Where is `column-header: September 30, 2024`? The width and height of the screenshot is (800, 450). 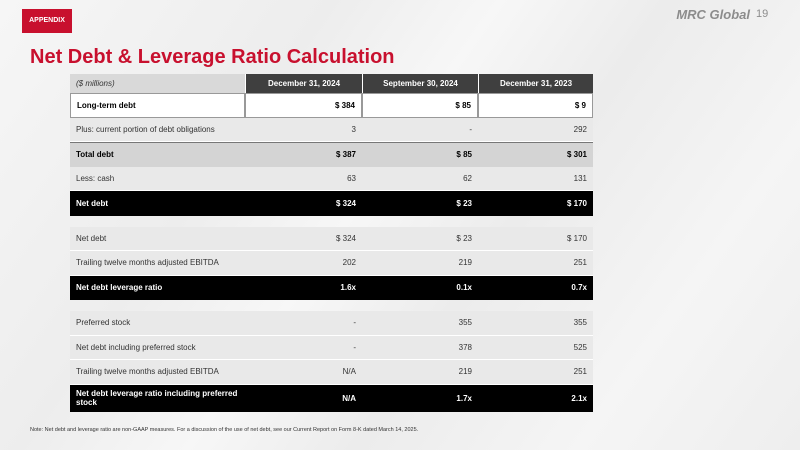 column-header: September 30, 2024 is located at coordinates (420, 83).